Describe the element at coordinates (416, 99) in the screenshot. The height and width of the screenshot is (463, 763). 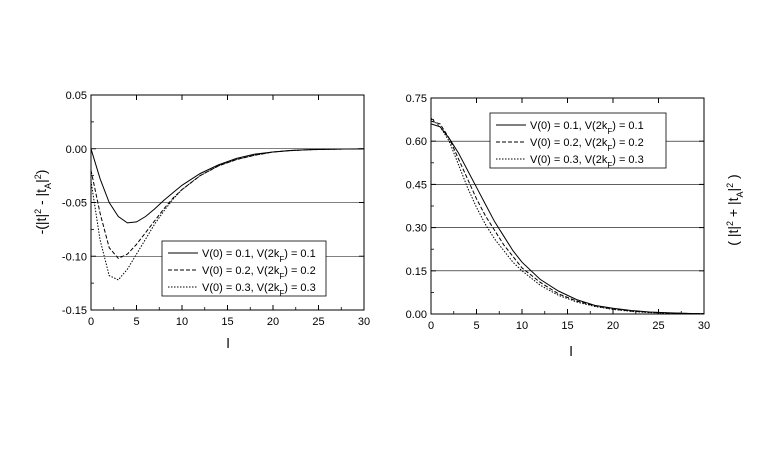
I see `y-tick-label: 0.75` at that location.